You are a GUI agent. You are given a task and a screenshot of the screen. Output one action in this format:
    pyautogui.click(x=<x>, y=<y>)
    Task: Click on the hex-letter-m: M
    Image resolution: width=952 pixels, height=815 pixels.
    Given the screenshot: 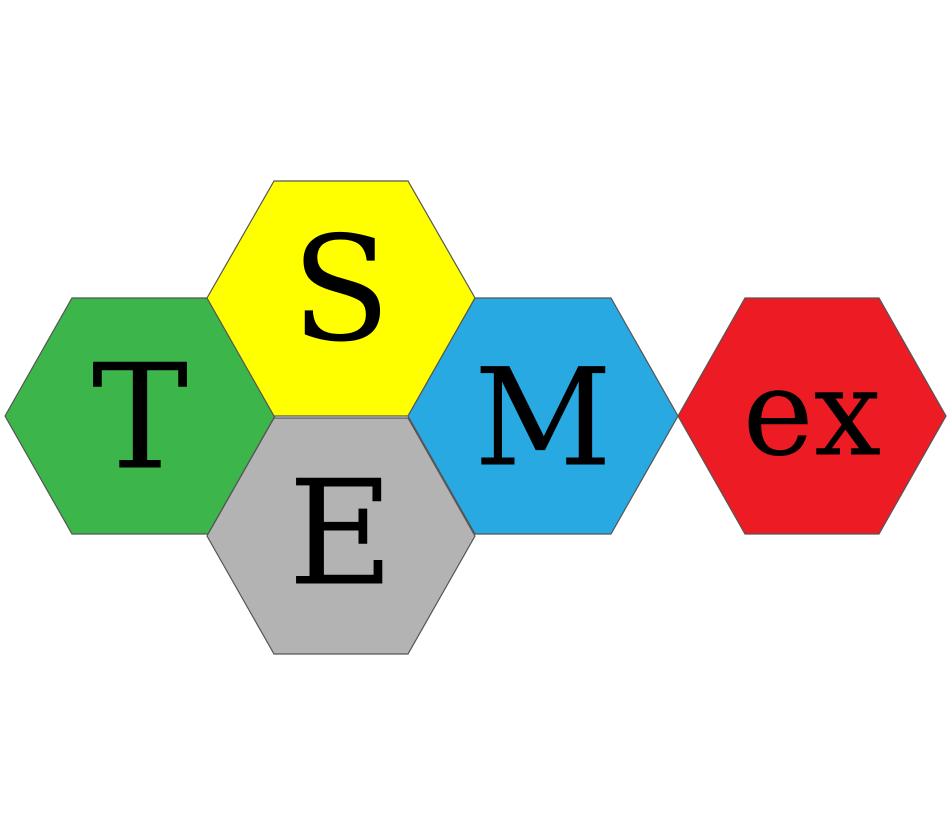 What is the action you would take?
    pyautogui.click(x=543, y=418)
    